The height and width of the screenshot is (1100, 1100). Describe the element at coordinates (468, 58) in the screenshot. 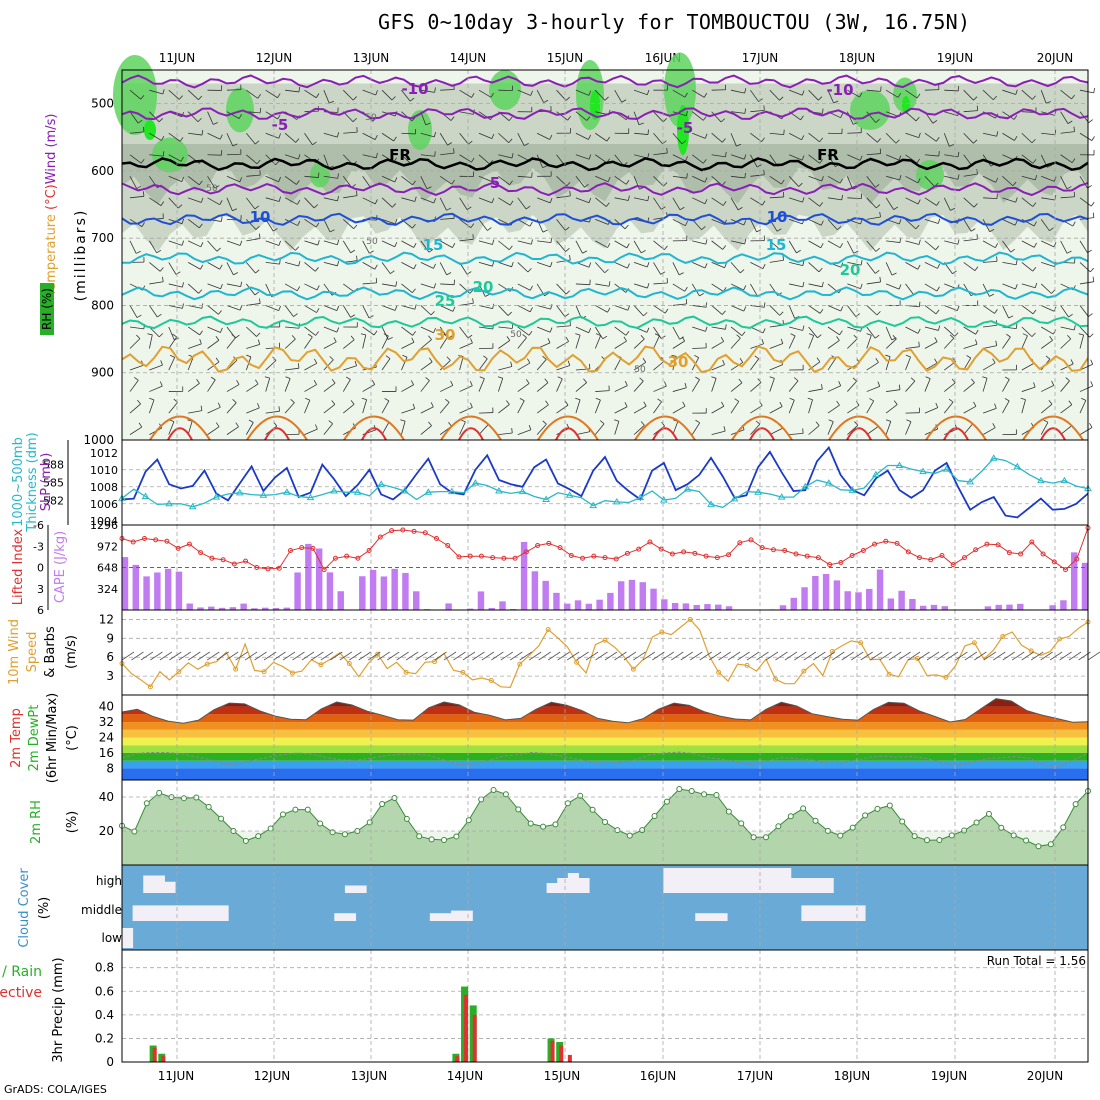

I see `date-label-top: 14JUN` at that location.